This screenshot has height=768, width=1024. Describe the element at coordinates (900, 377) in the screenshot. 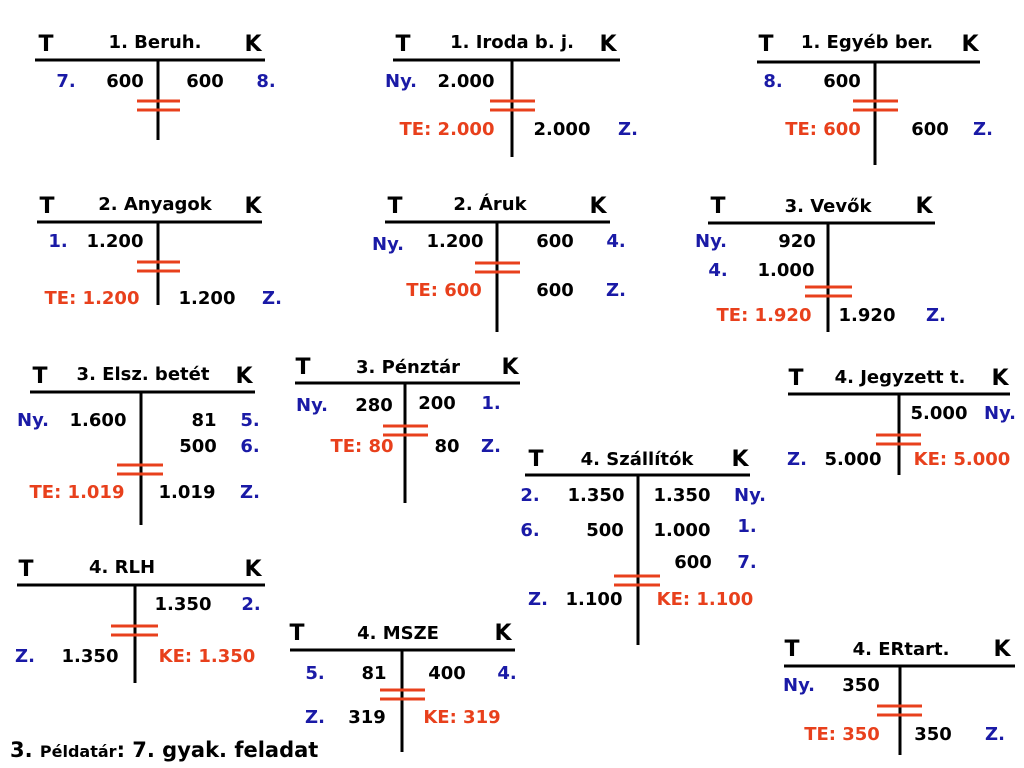

I see `account-title: 4. Jegyzett t.` at that location.